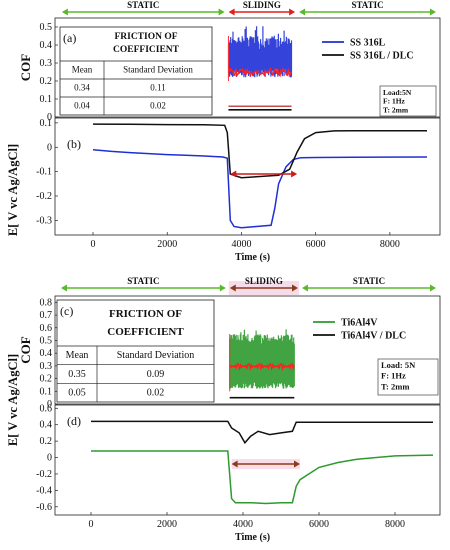  Describe the element at coordinates (74, 144) in the screenshot. I see `panel-label: (b)` at that location.